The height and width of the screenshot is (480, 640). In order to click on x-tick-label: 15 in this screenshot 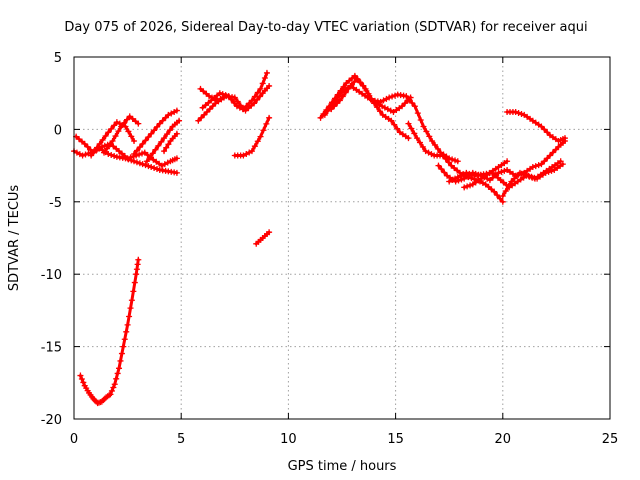, I will do `click(395, 439)`.